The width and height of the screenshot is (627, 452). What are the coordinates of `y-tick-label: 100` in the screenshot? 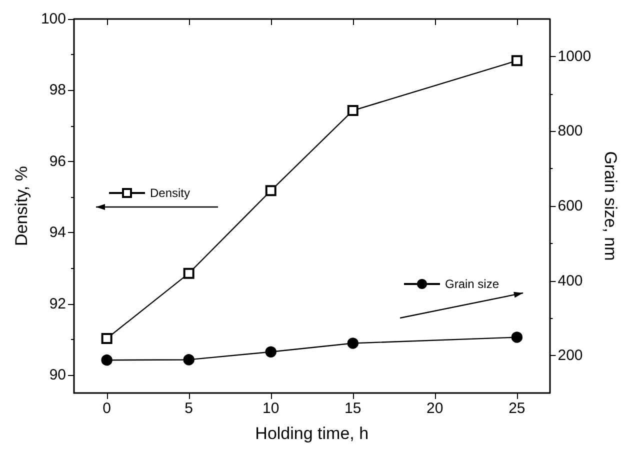 It's located at (53, 19).